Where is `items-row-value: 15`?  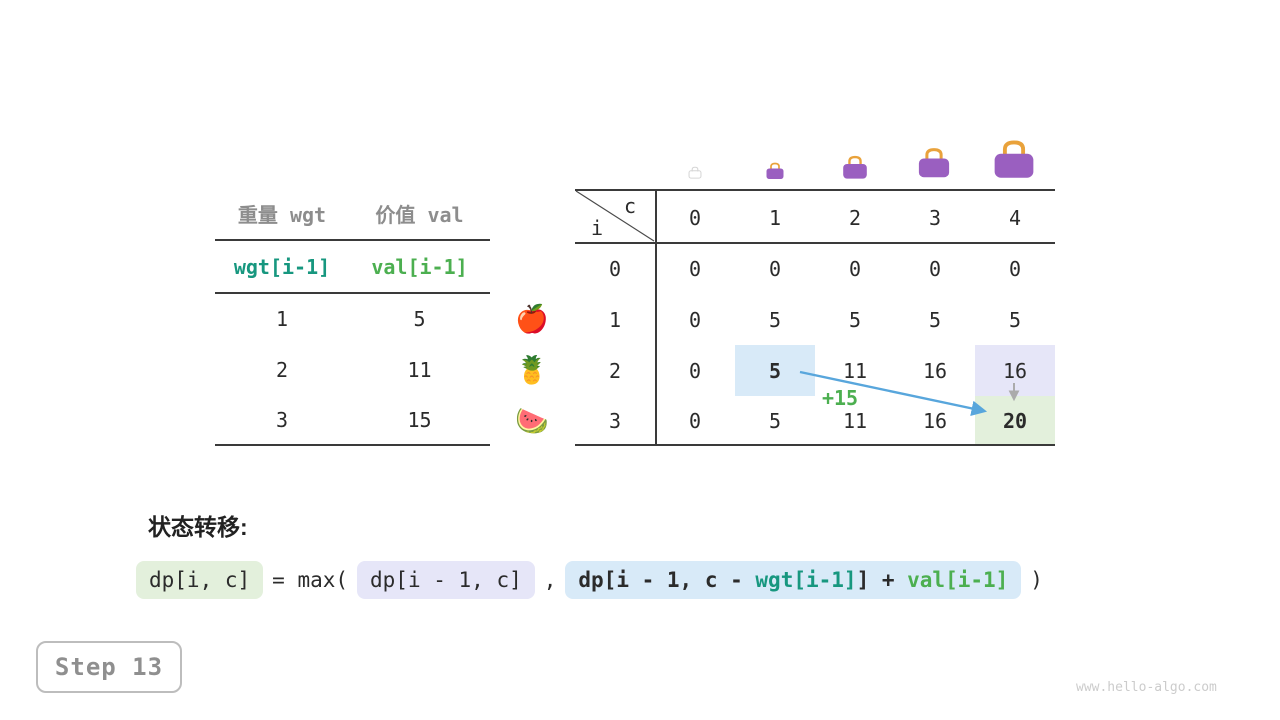 items-row-value: 15 is located at coordinates (419, 420).